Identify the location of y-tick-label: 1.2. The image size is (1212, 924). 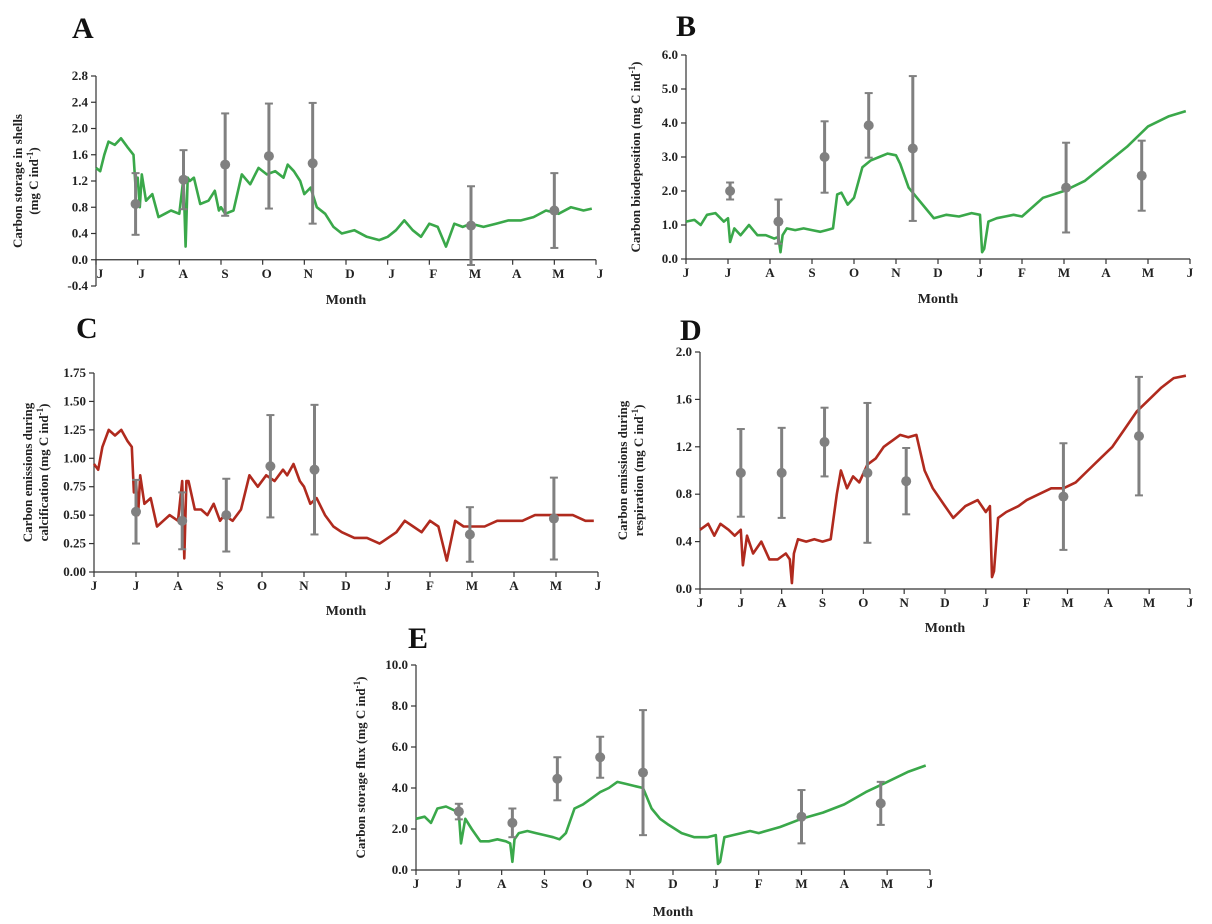
(80, 180).